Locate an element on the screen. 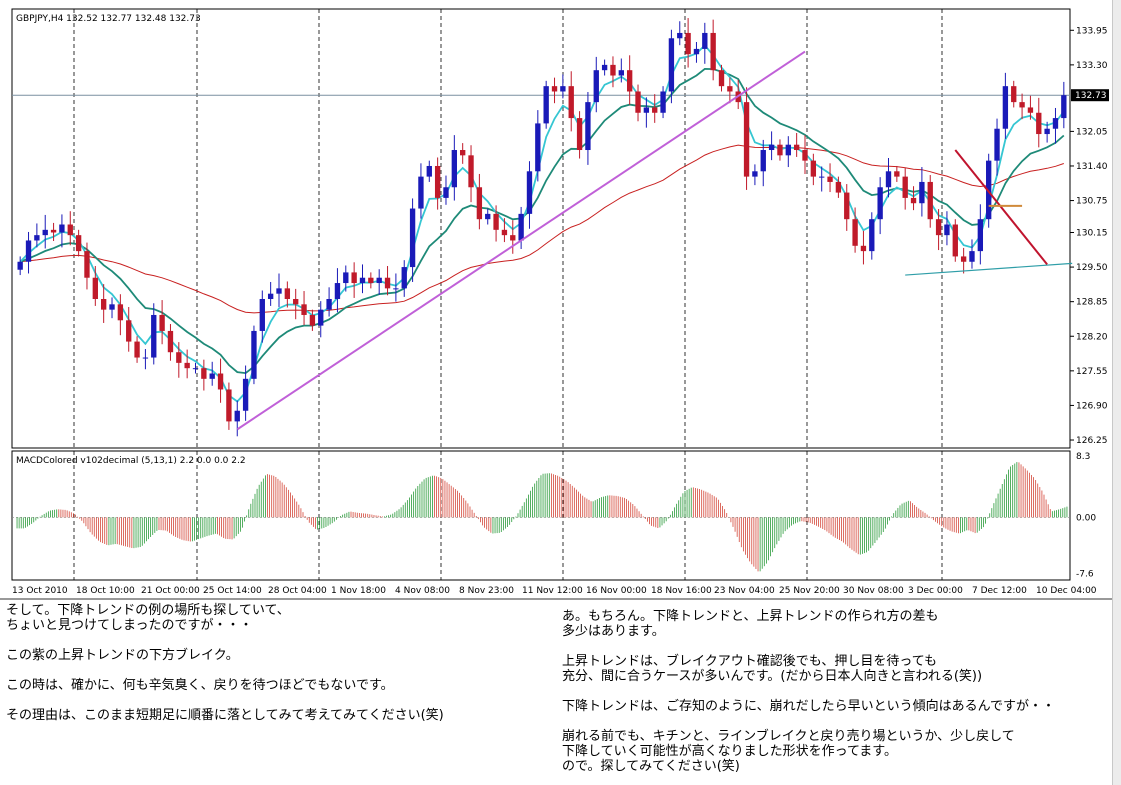  comment-line: そして。下降トレンドの例の場所も探していて、 is located at coordinates (148, 610).